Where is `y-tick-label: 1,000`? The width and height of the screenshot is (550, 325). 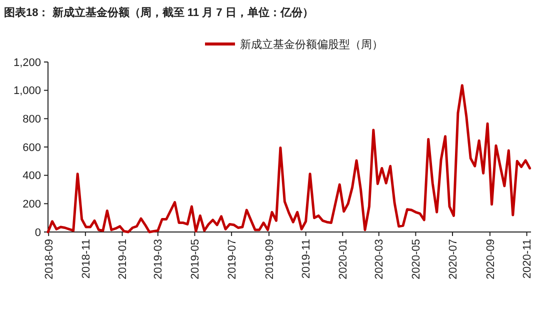
y-tick-label: 1,000 is located at coordinates (27, 91).